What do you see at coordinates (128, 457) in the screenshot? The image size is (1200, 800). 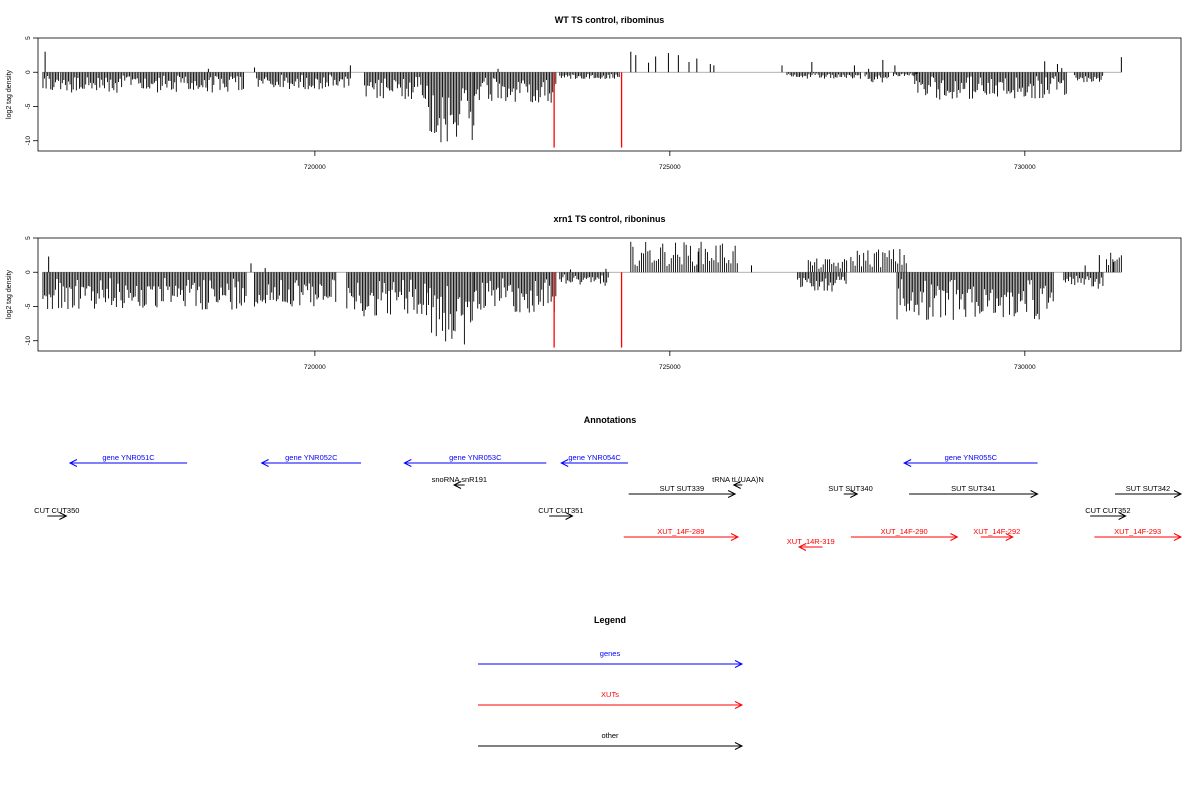 I see `feature-label: gene YNR051C` at bounding box center [128, 457].